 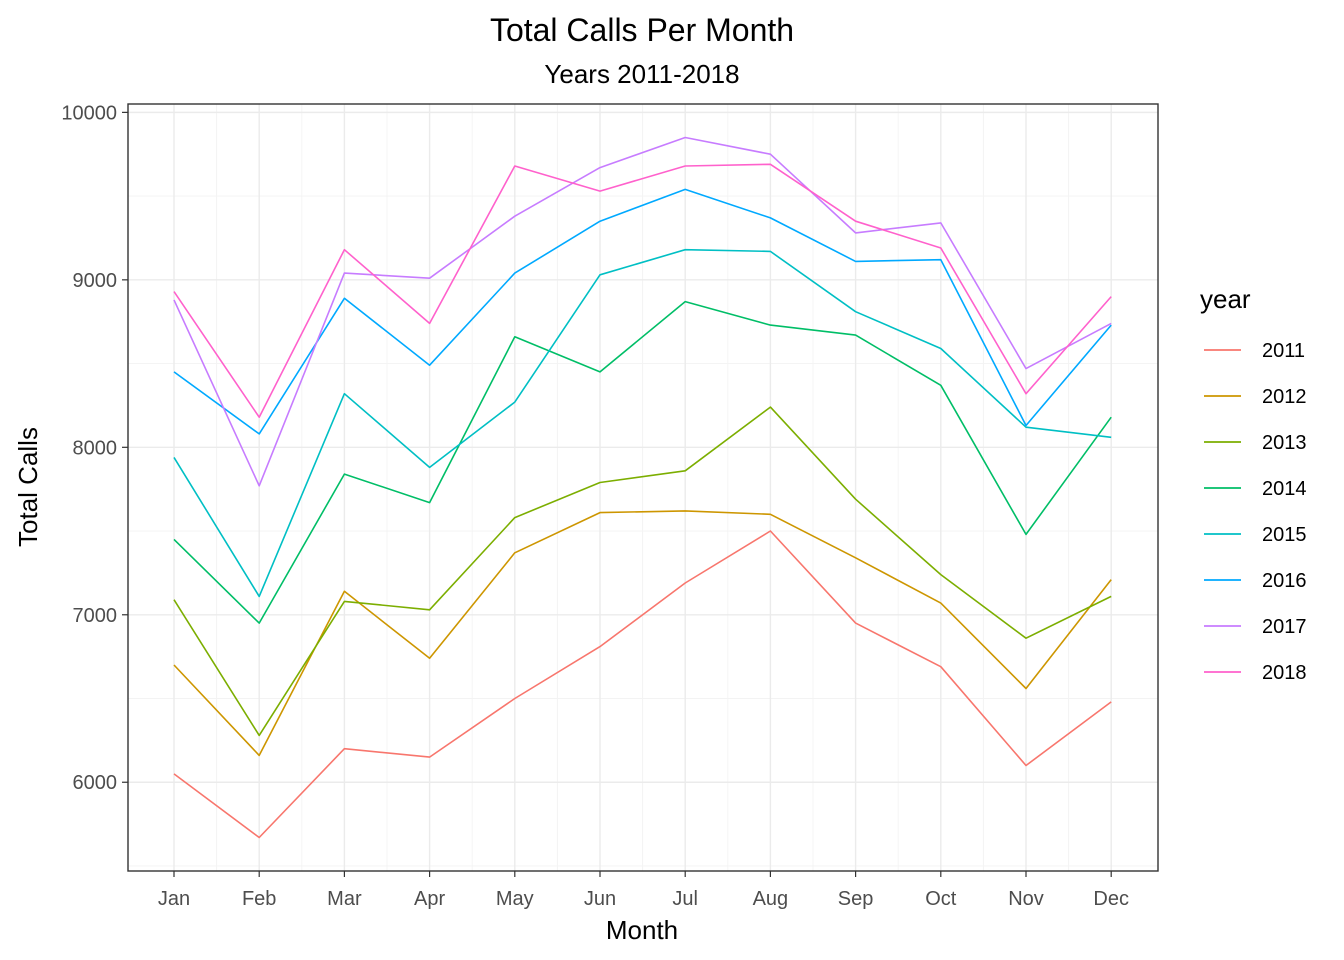 What do you see at coordinates (1111, 899) in the screenshot?
I see `x-tick-label: Dec` at bounding box center [1111, 899].